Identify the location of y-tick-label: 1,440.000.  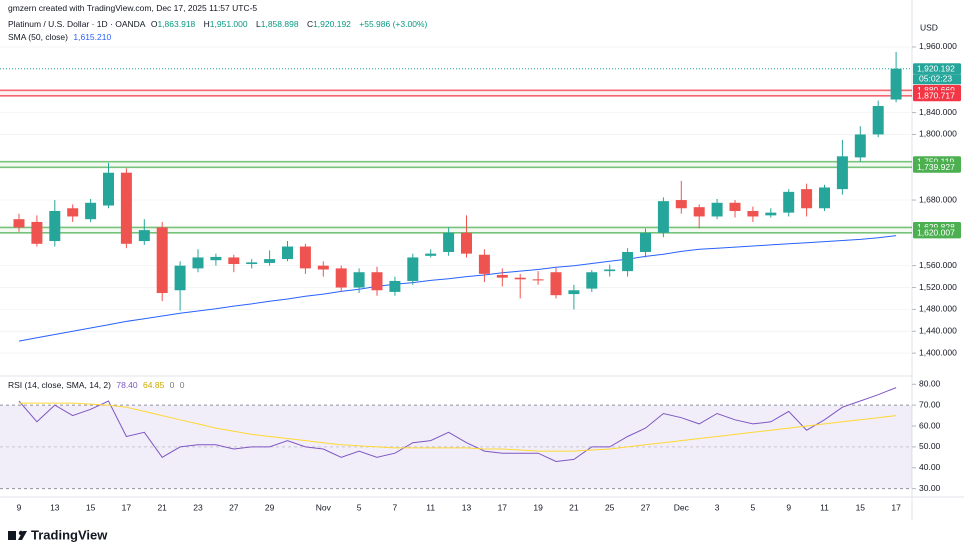
(938, 331).